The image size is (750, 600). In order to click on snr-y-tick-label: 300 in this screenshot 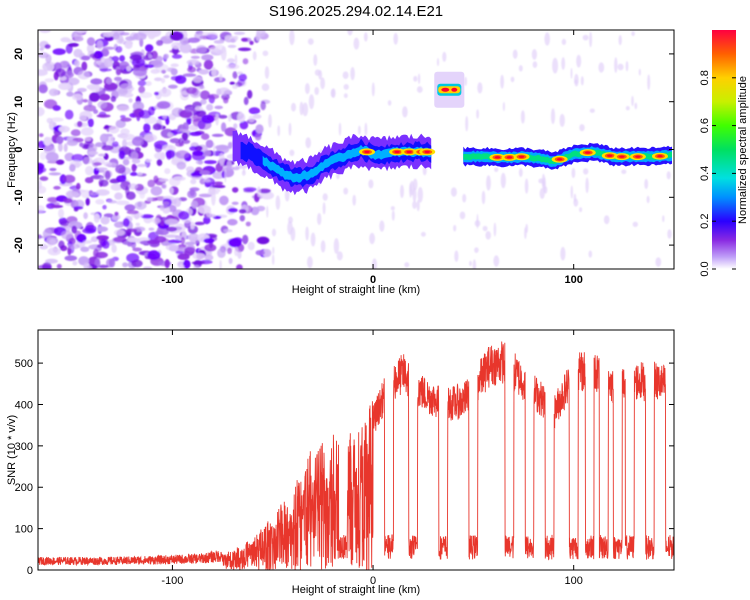, I will do `click(24, 447)`.